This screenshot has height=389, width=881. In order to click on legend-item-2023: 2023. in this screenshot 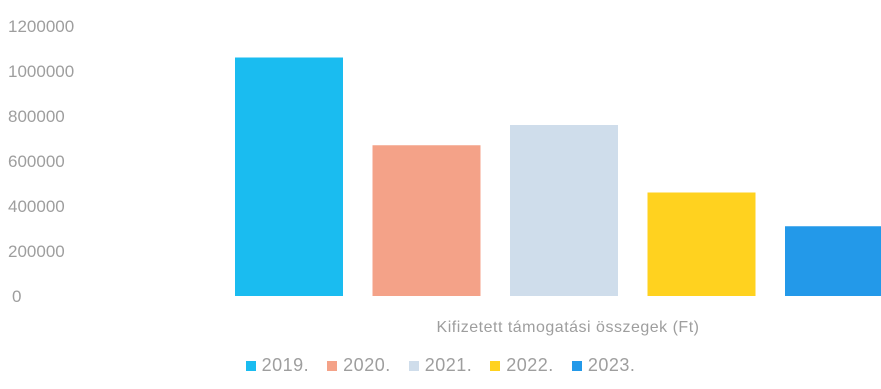, I will do `click(603, 365)`.